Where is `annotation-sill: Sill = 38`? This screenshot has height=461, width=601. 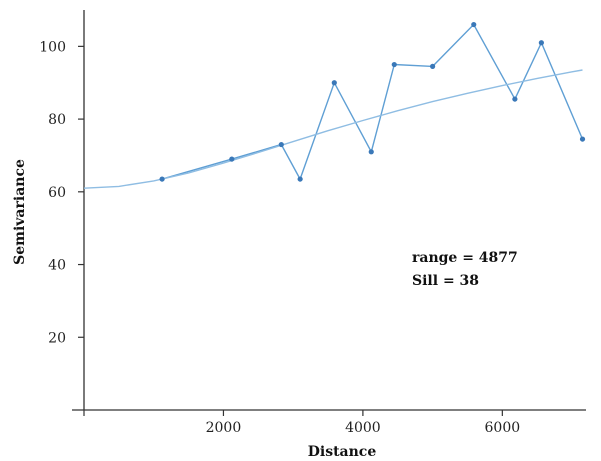
annotation-sill: Sill = 38 is located at coordinates (445, 281).